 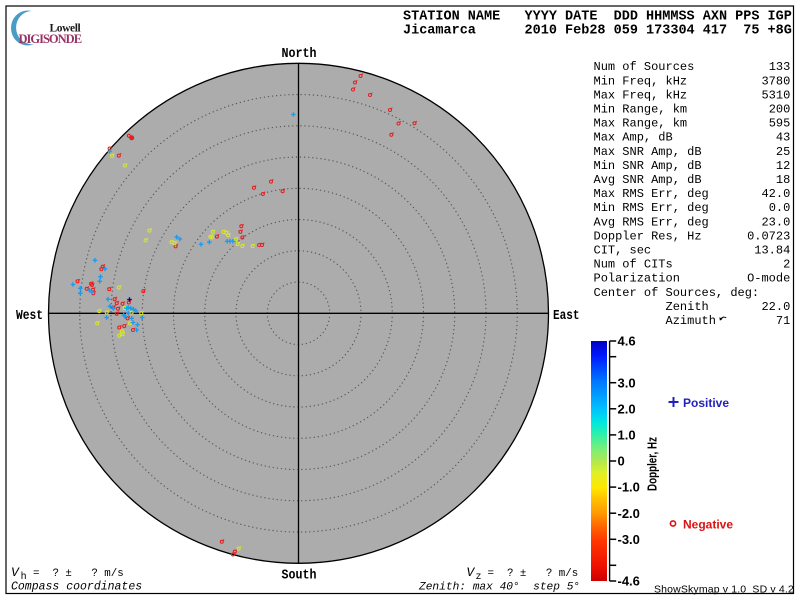 I want to click on svg-text: East, so click(x=566, y=316).